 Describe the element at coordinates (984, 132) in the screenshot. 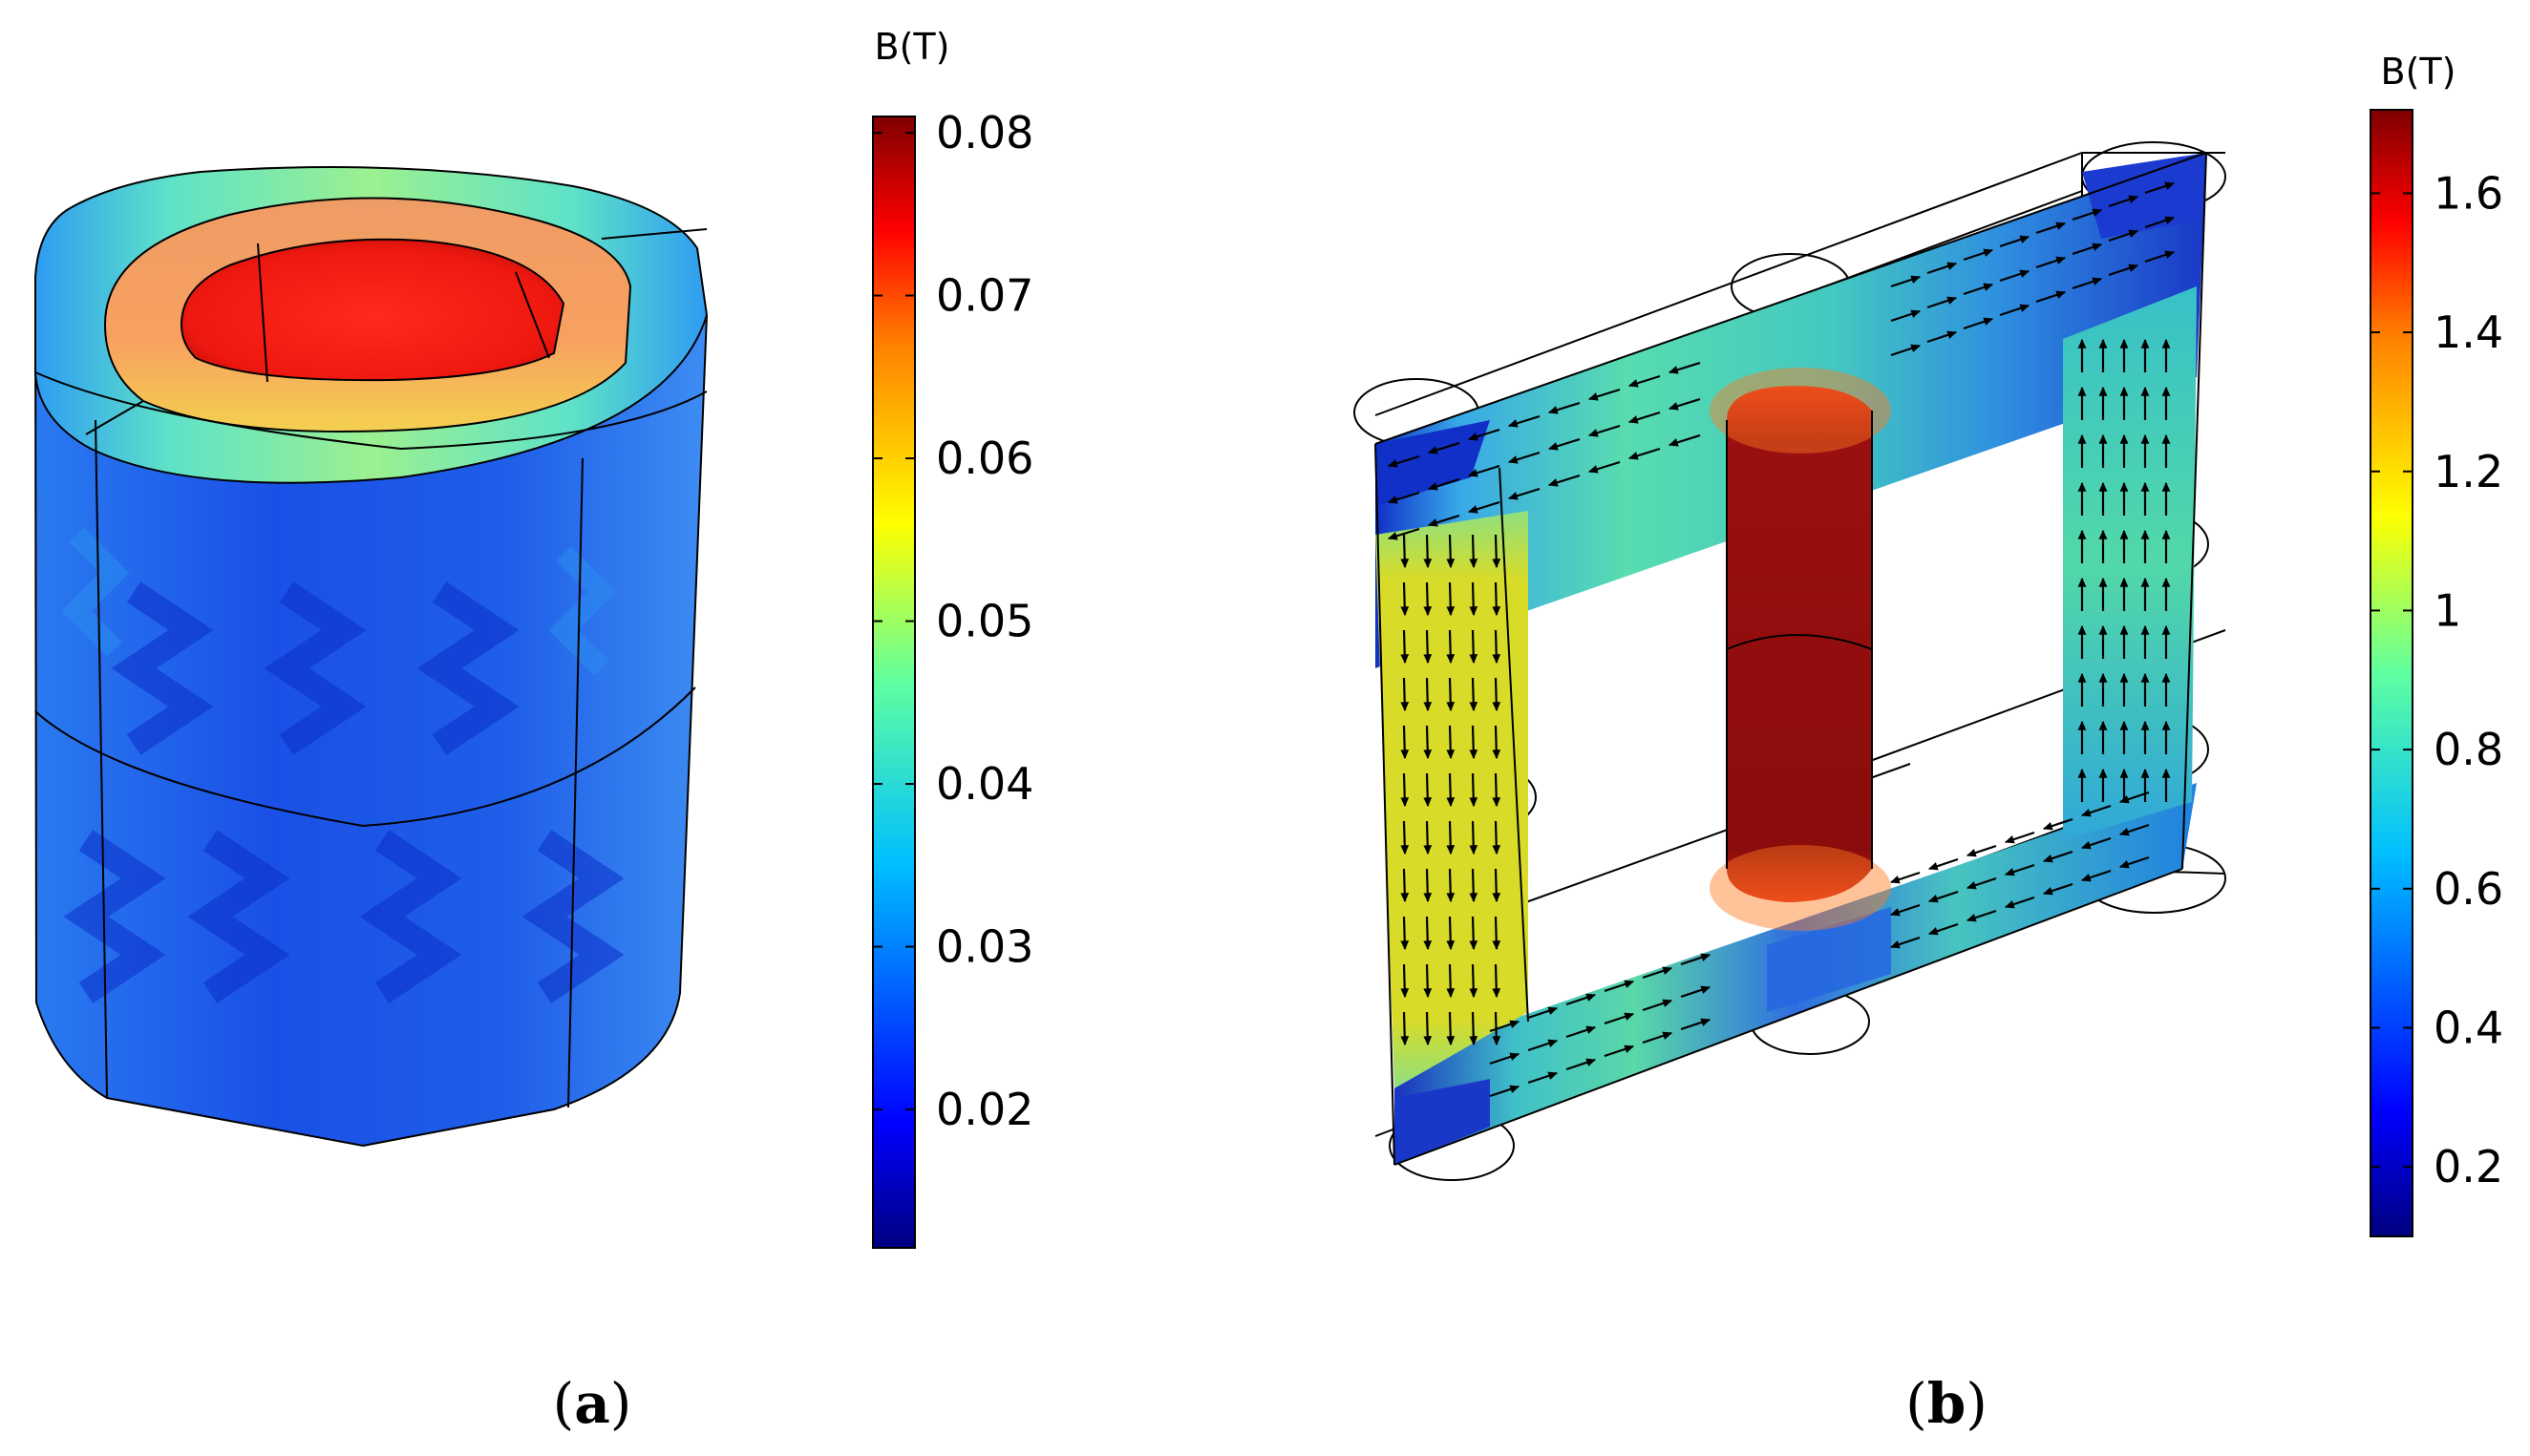

I see `colorbar-tick-label: 0.08` at that location.